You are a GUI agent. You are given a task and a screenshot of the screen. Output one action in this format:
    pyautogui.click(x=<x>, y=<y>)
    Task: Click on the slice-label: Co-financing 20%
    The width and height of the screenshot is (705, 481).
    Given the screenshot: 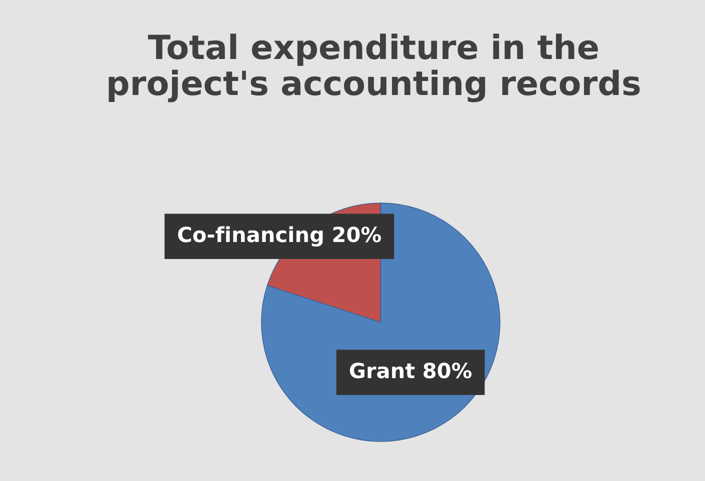 What is the action you would take?
    pyautogui.click(x=279, y=236)
    